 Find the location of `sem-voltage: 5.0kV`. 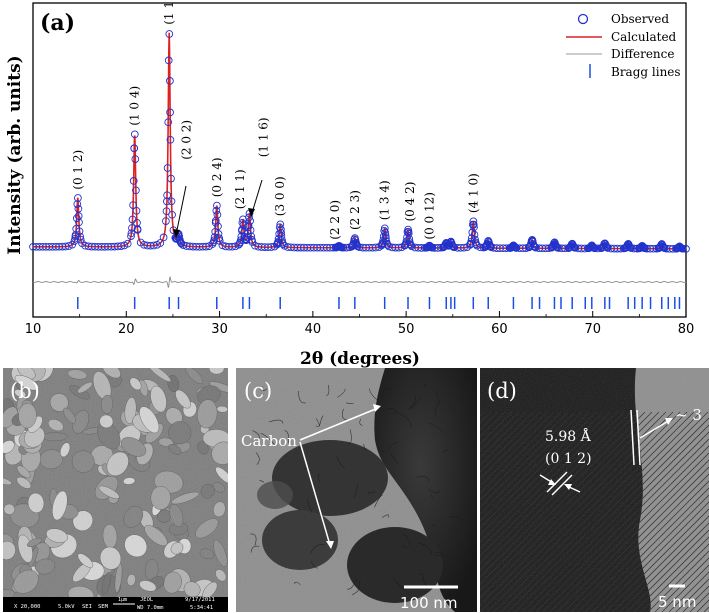

sem-voltage: 5.0kV is located at coordinates (66, 607).